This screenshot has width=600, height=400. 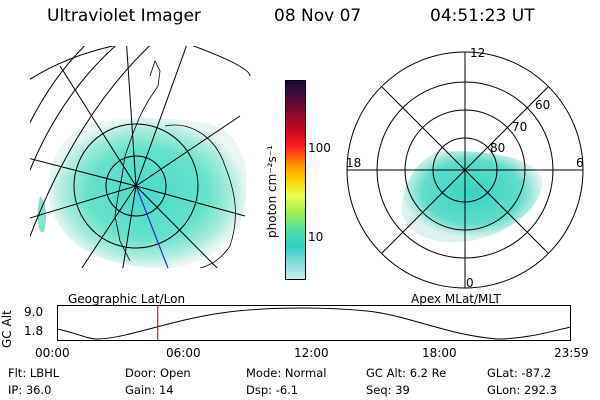 I want to click on timeline-xtick-1800: 18:00, so click(x=439, y=353).